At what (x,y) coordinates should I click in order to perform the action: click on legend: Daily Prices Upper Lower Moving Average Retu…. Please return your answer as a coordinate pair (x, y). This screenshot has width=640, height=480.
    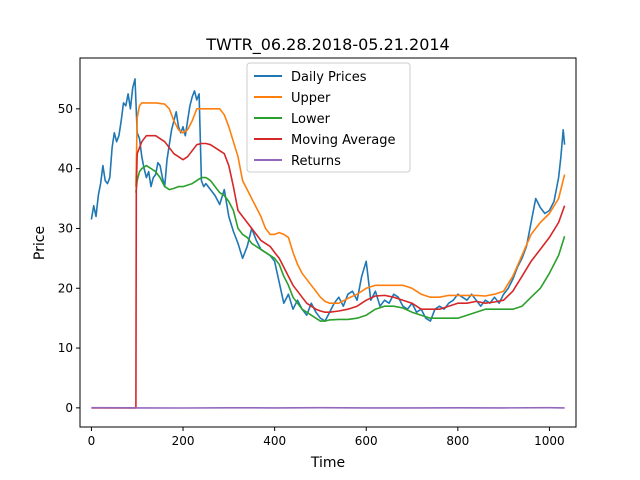
    Looking at the image, I should click on (328, 117).